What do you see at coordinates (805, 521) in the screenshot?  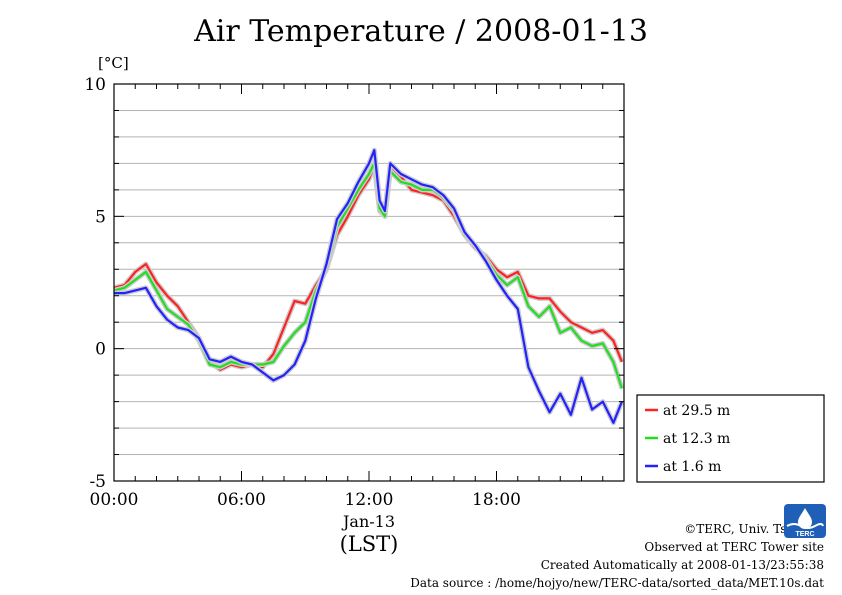 I see `terc-logo-icon: TERC` at bounding box center [805, 521].